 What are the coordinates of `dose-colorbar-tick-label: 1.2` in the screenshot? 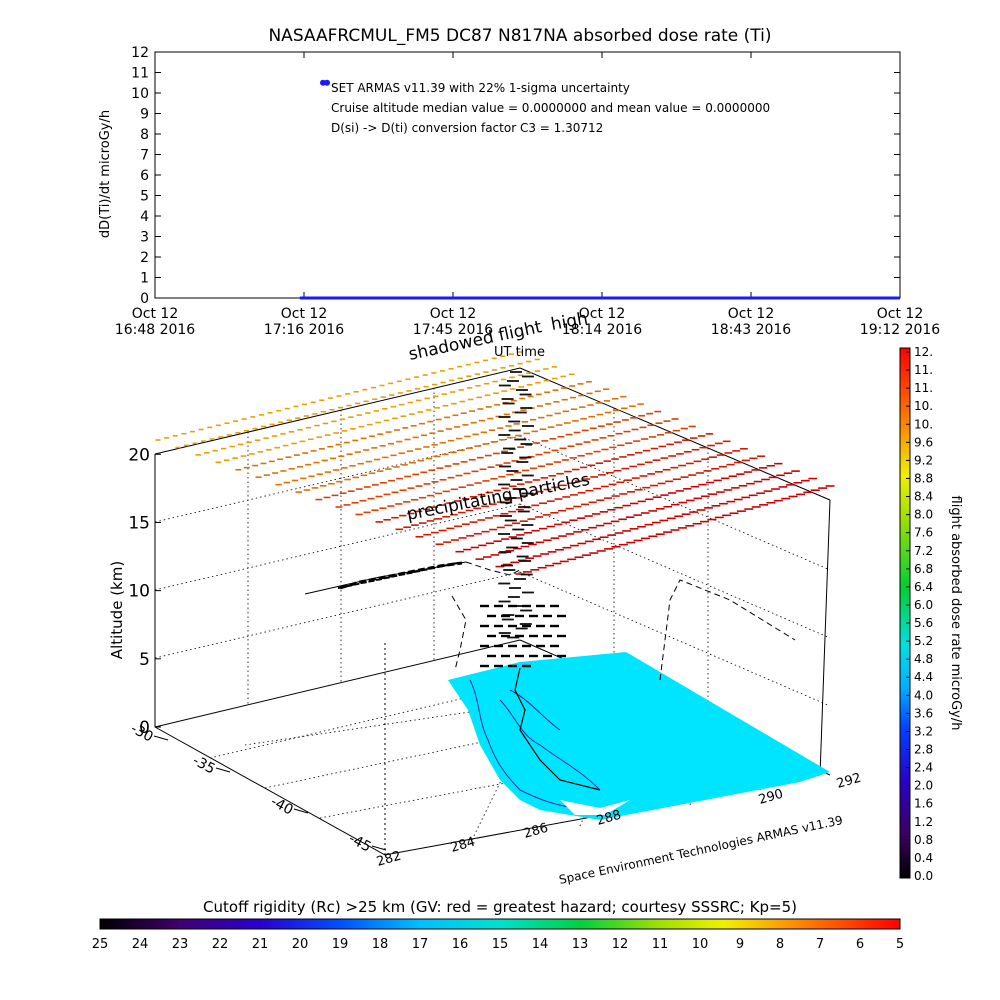 It's located at (923, 822).